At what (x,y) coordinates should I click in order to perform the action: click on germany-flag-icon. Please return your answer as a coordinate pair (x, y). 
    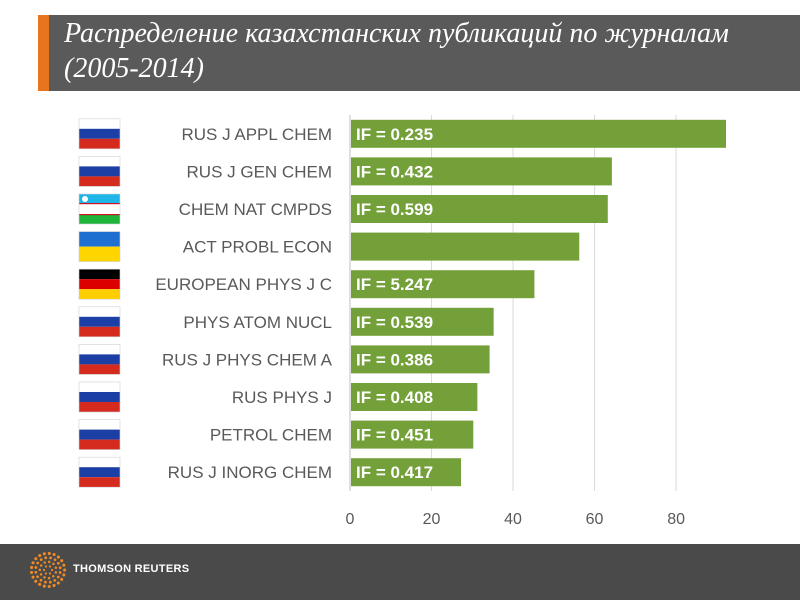
    Looking at the image, I should click on (99, 284).